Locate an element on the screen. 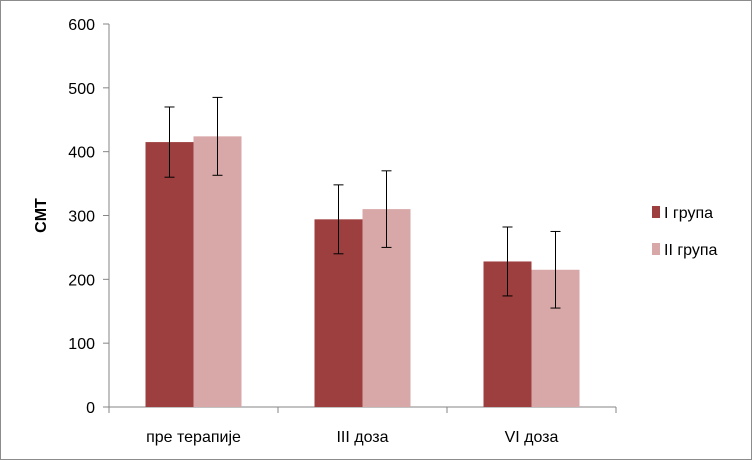 Image resolution: width=752 pixels, height=460 pixels. x-tick-label: VI доза is located at coordinates (532, 437).